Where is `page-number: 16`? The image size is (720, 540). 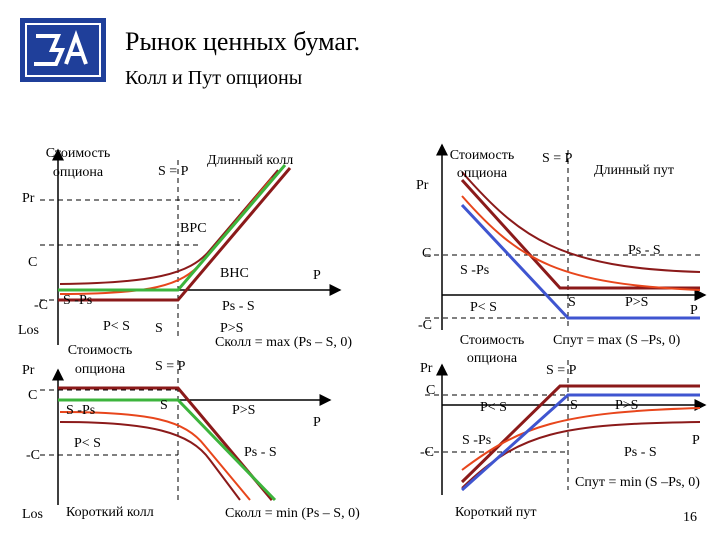 page-number: 16 is located at coordinates (690, 517).